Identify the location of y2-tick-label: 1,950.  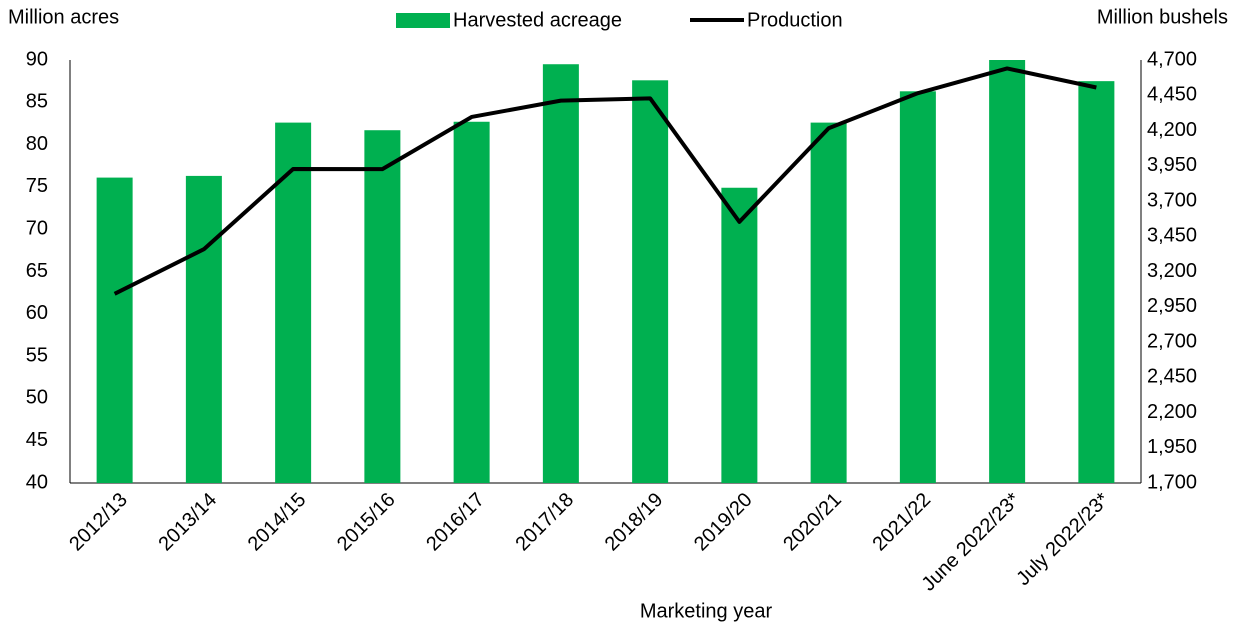
(1172, 447).